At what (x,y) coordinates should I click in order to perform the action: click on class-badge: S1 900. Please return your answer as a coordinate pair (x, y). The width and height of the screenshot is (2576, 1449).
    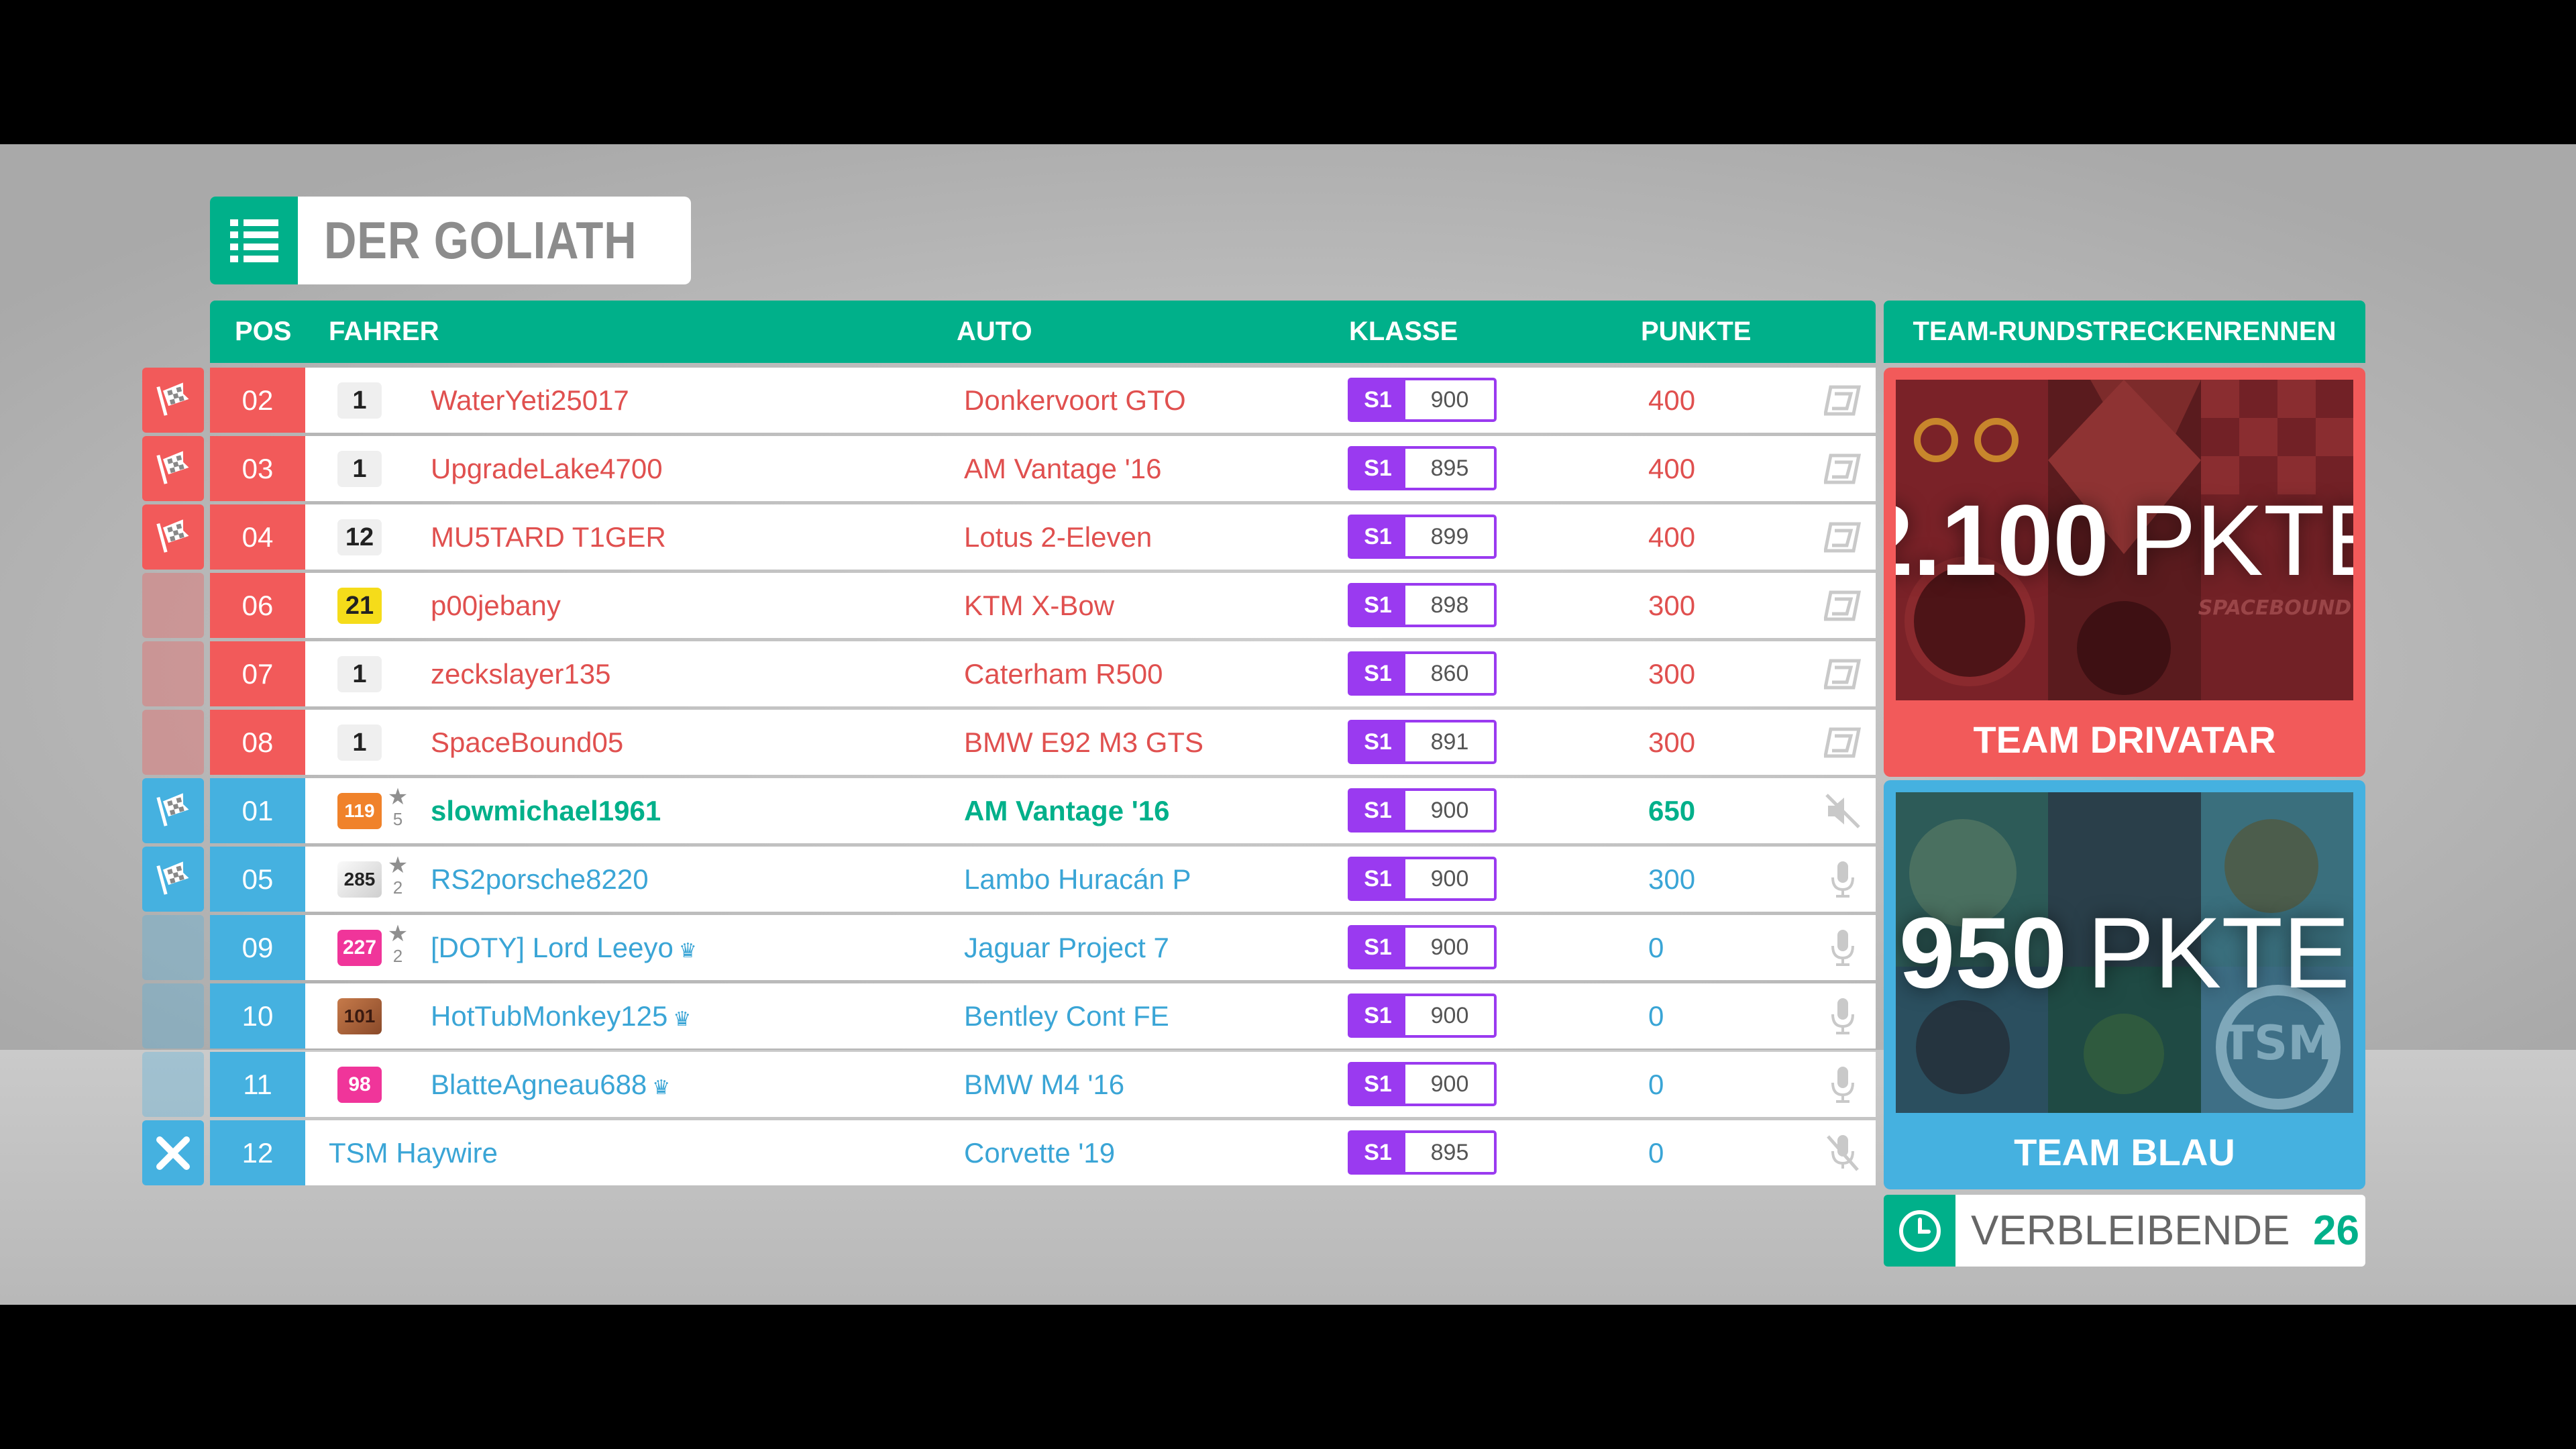
    Looking at the image, I should click on (1422, 1016).